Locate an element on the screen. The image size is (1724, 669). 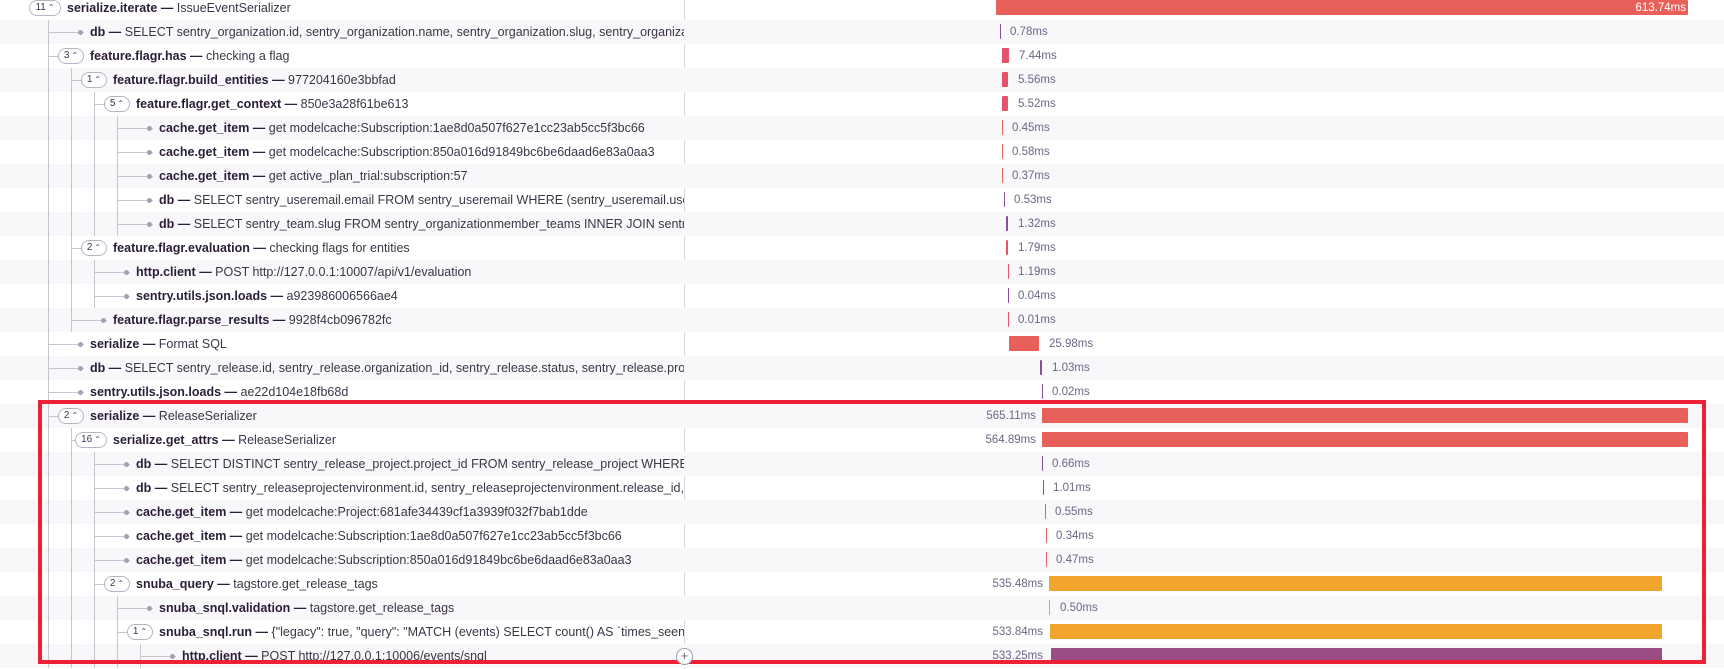
span-label: feature.flagr.has — checking a flag is located at coordinates (189, 56).